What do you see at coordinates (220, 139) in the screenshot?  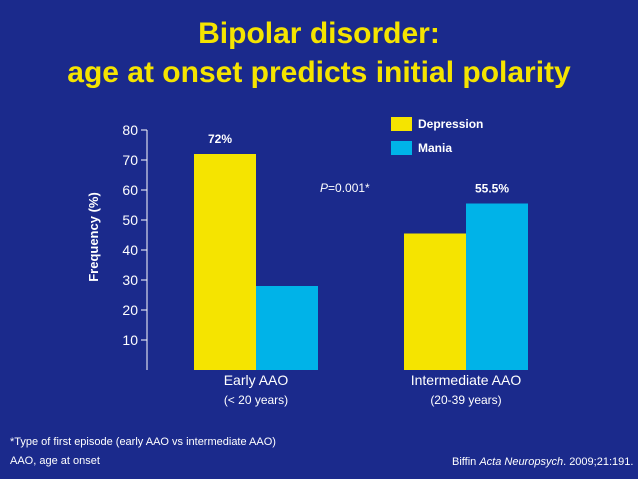 I see `data-label-depression-1: 72%` at bounding box center [220, 139].